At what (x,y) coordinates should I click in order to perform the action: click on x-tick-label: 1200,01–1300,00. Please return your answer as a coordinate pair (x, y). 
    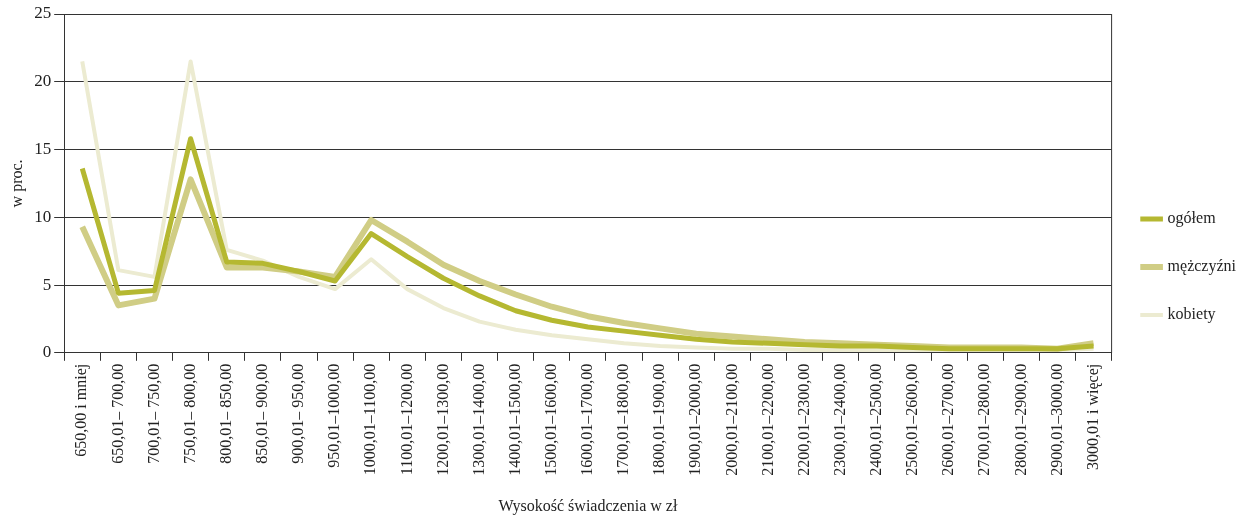
    Looking at the image, I should click on (442, 419).